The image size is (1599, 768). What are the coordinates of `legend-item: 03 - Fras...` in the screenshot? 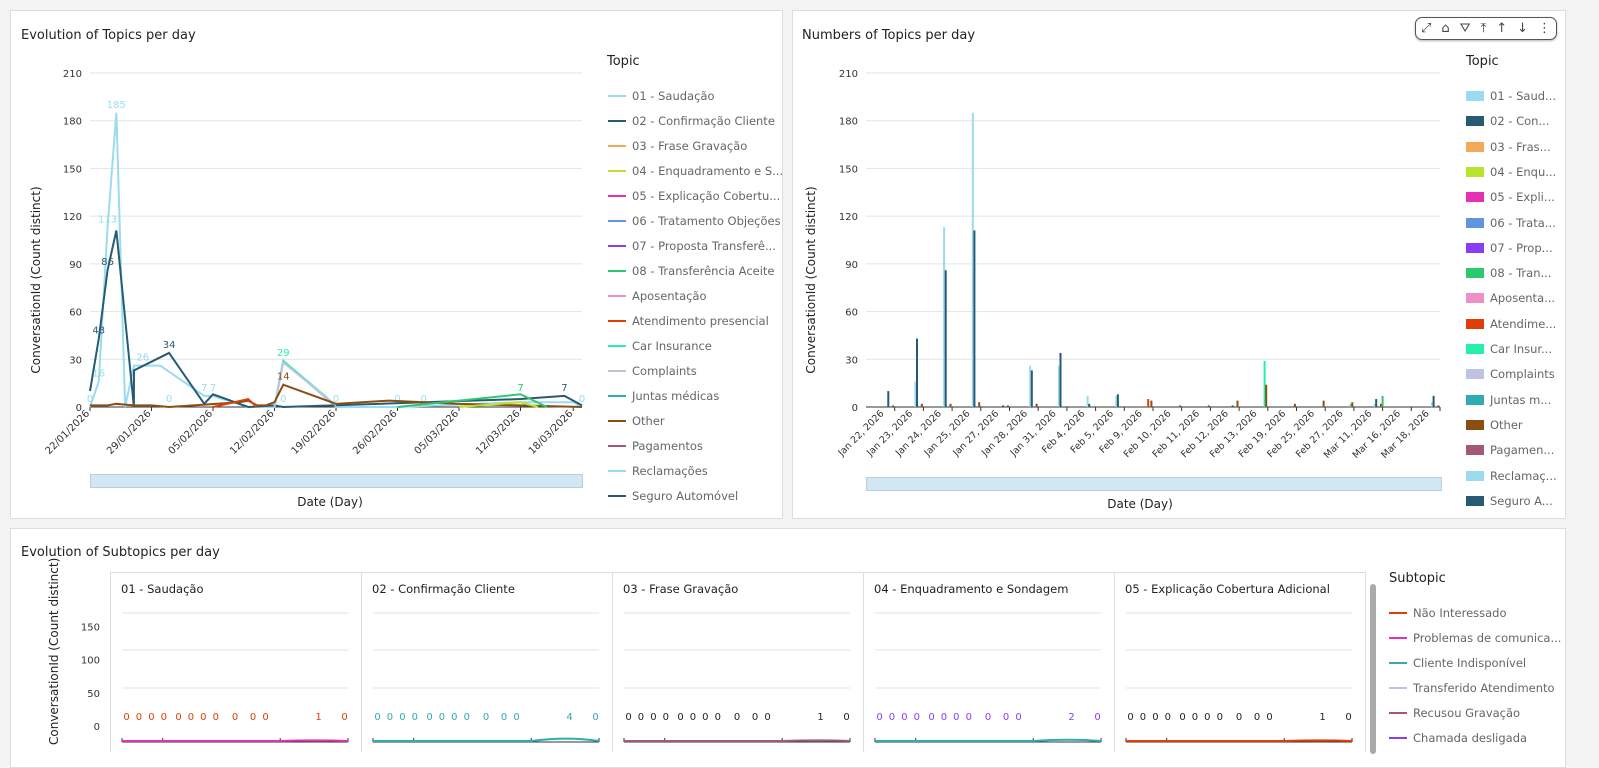 It's located at (1508, 147).